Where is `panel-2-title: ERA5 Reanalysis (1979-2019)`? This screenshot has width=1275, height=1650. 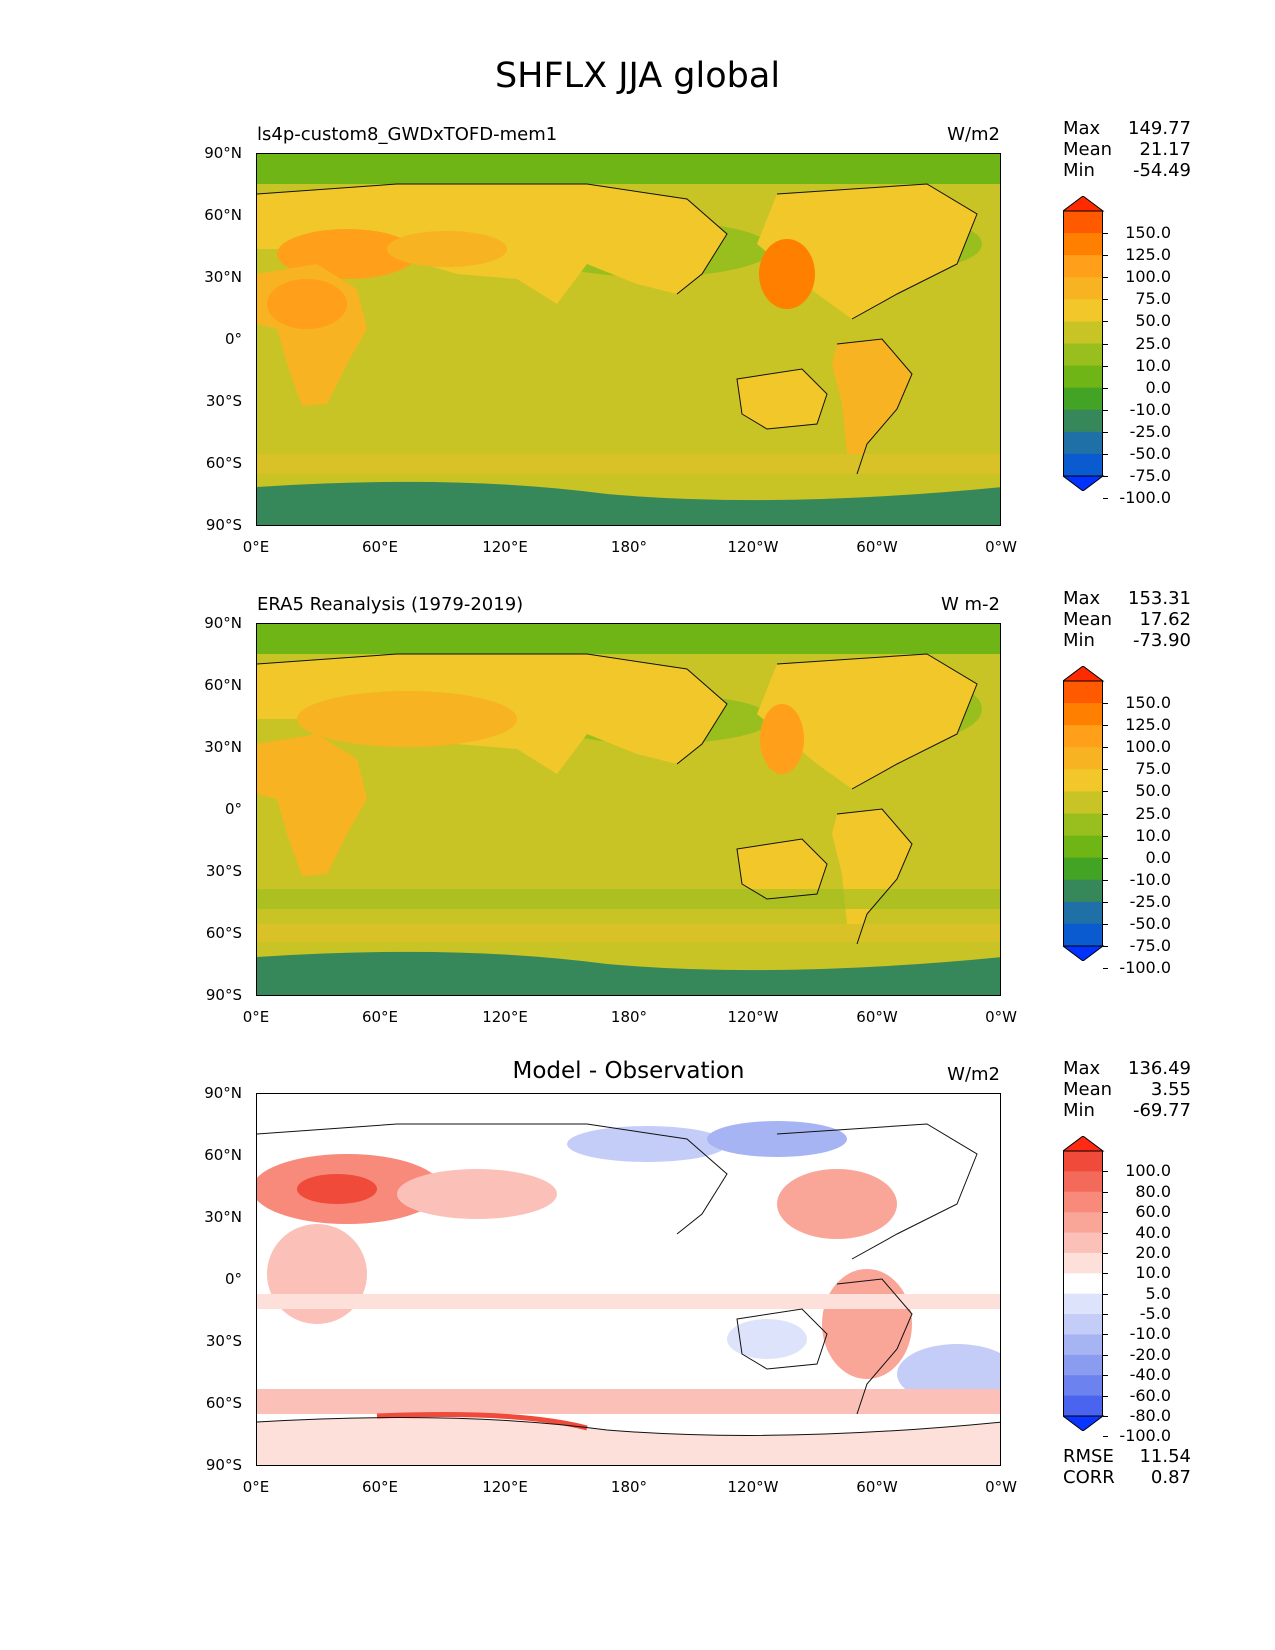
panel-2-title: ERA5 Reanalysis (1979-2019) is located at coordinates (390, 604).